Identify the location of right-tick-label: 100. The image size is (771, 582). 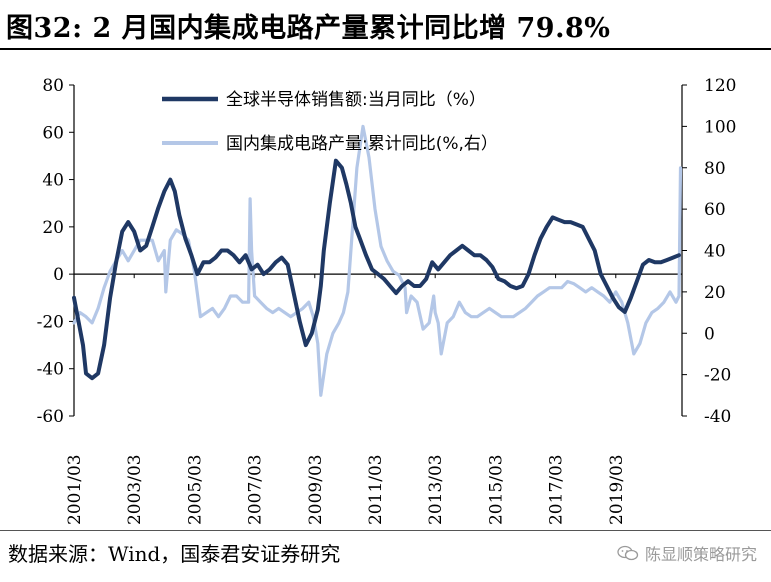
(720, 127).